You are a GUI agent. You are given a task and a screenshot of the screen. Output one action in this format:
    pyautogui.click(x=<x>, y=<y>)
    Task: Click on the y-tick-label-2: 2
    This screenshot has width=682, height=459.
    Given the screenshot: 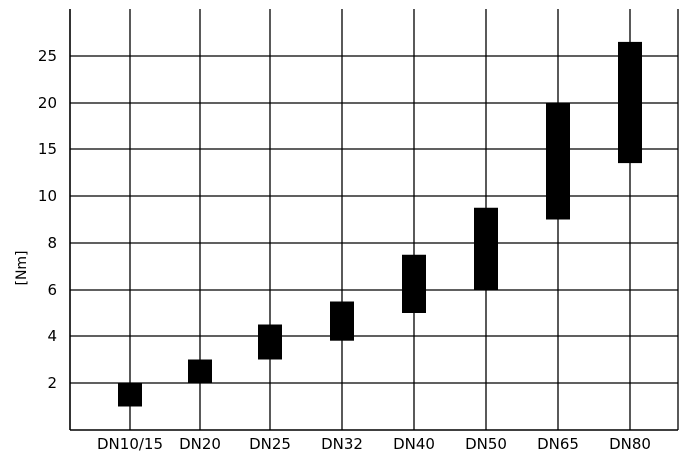 What is the action you would take?
    pyautogui.click(x=52, y=383)
    